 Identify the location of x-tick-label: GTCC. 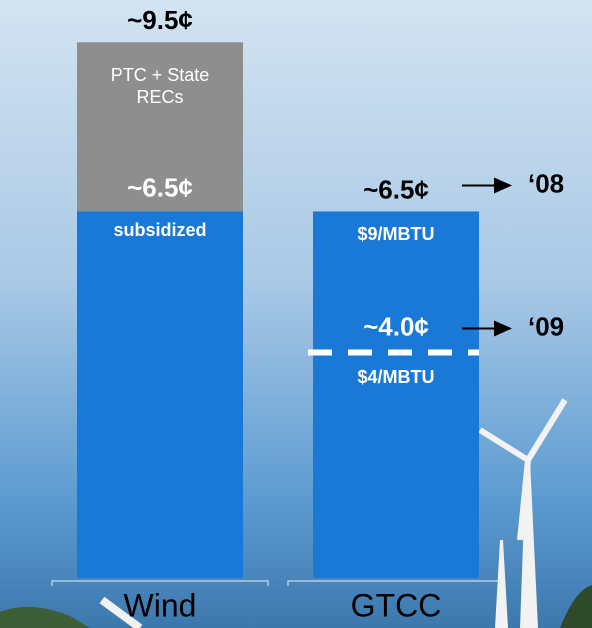
(396, 605).